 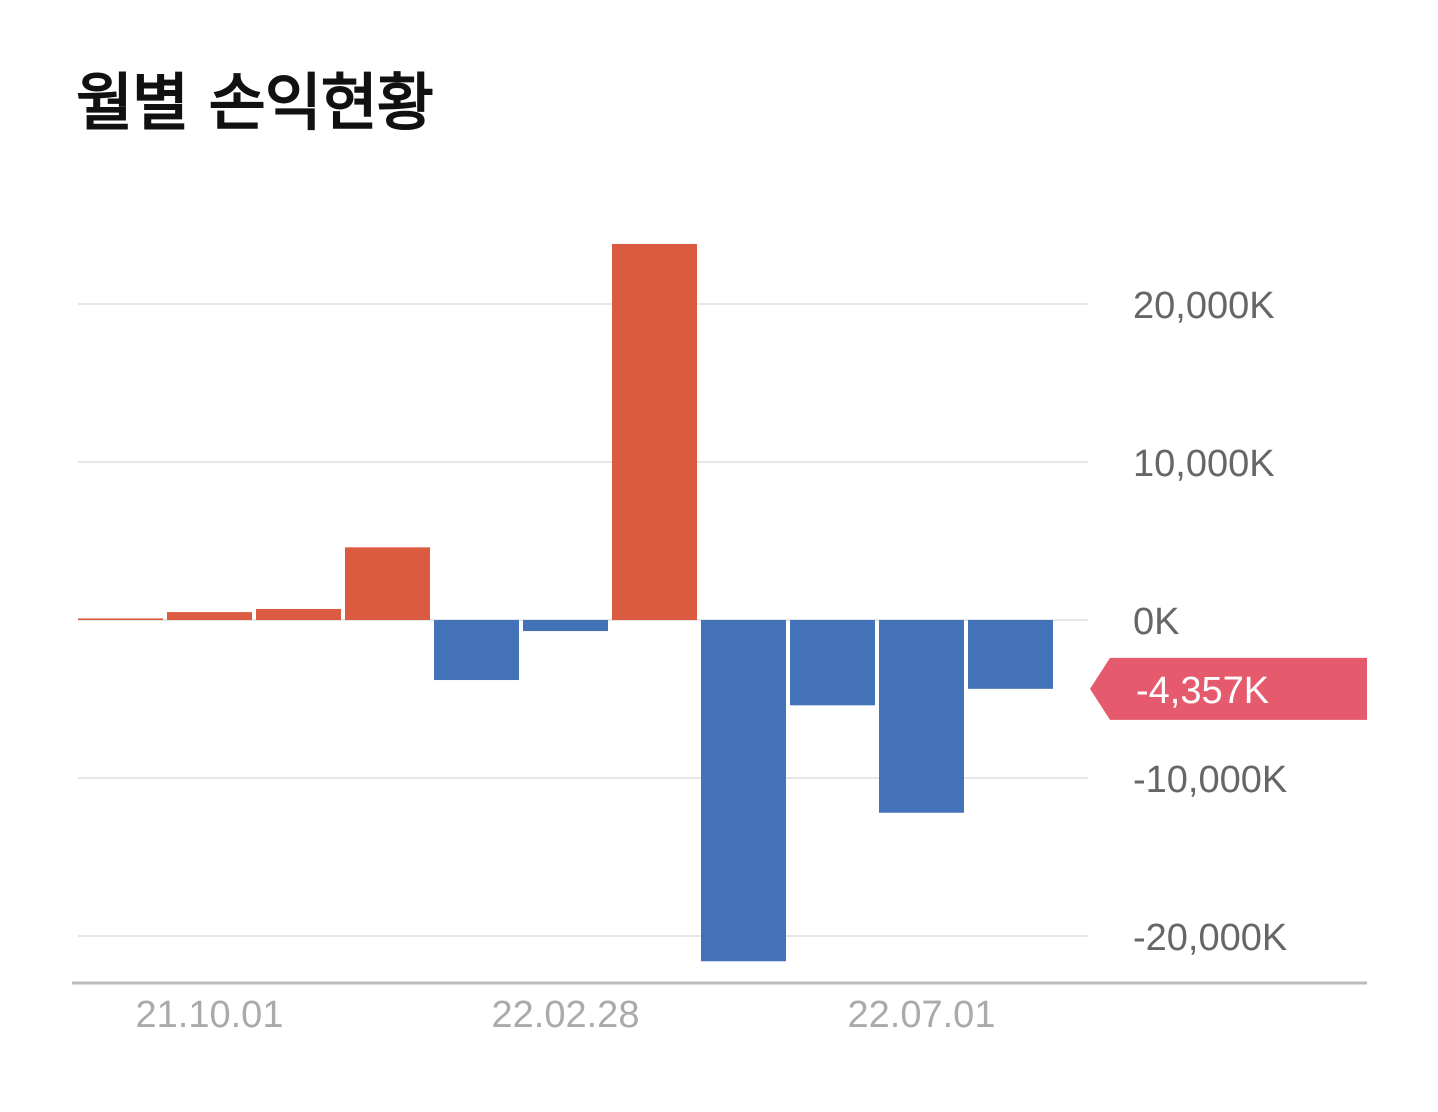 What do you see at coordinates (1204, 464) in the screenshot?
I see `y-tick-label: 10,000K` at bounding box center [1204, 464].